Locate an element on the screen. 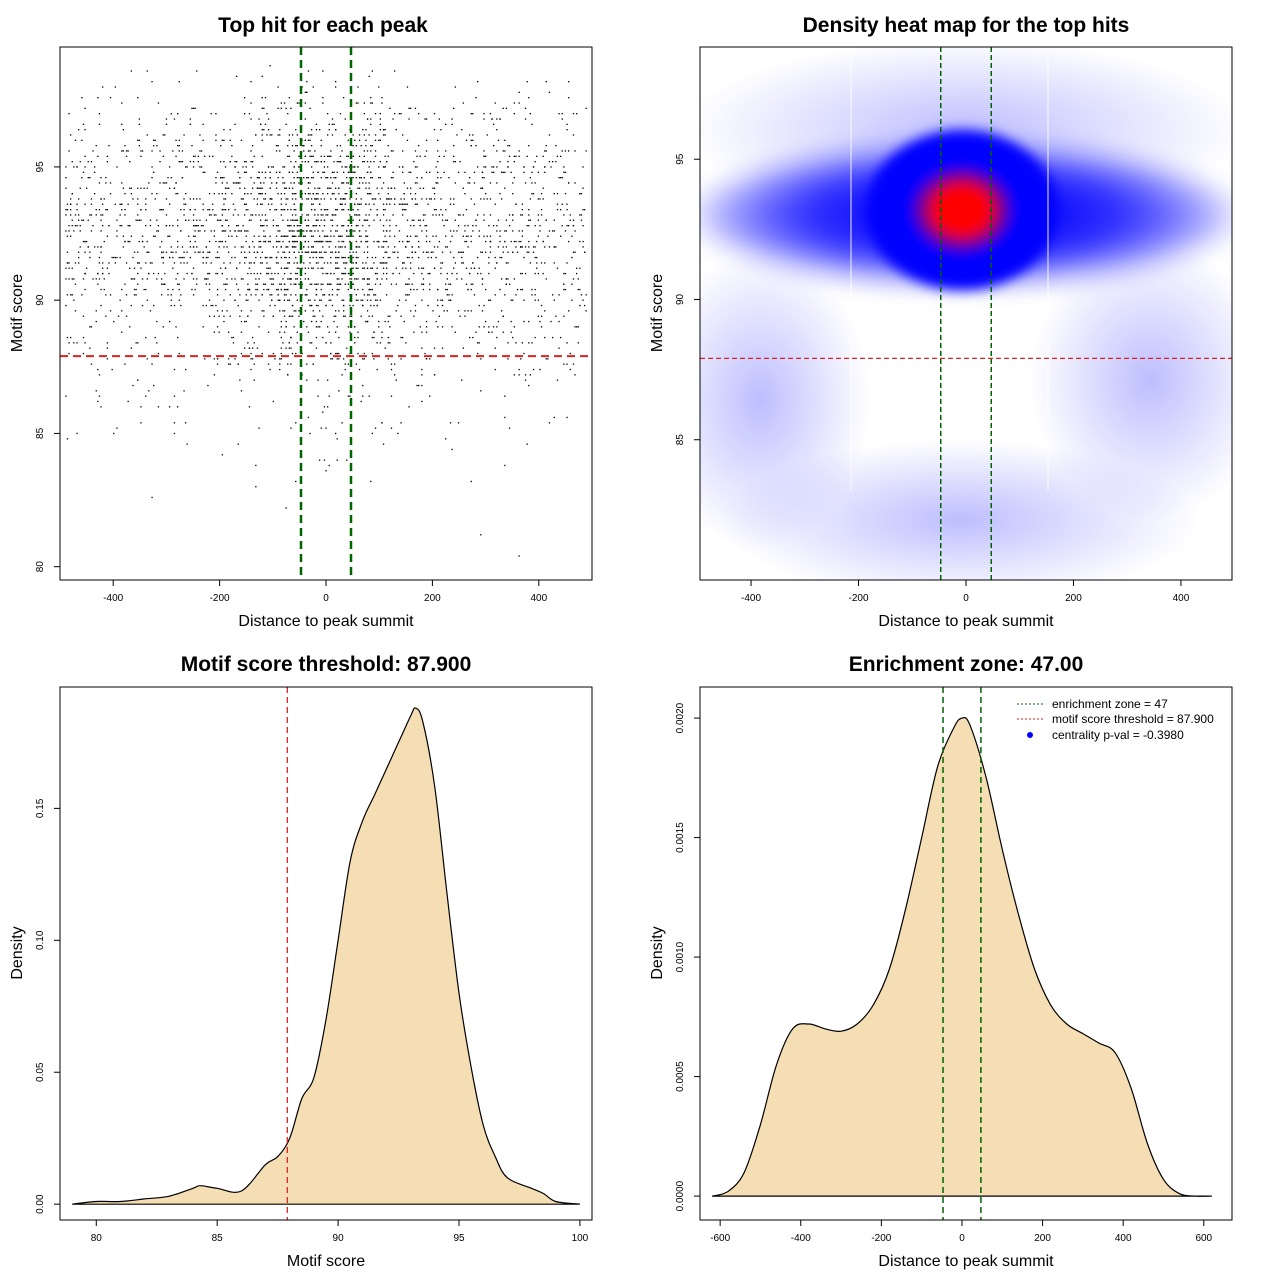 The height and width of the screenshot is (1280, 1280). legend-pval-dot is located at coordinates (1030, 735).